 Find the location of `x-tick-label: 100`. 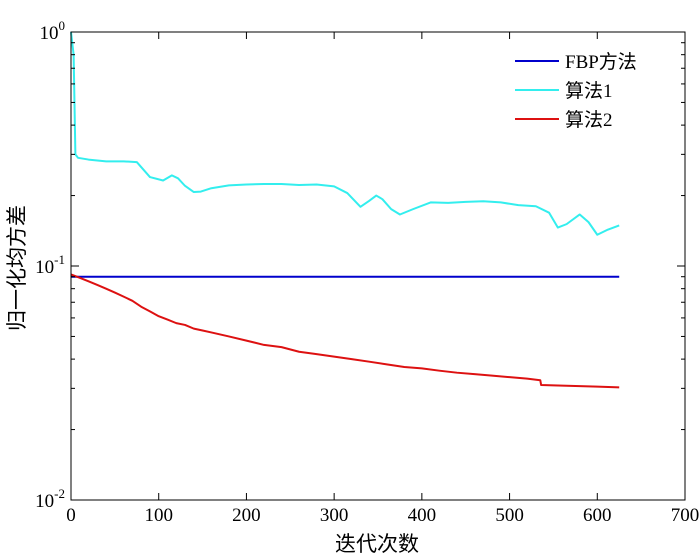

x-tick-label: 100 is located at coordinates (158, 515).